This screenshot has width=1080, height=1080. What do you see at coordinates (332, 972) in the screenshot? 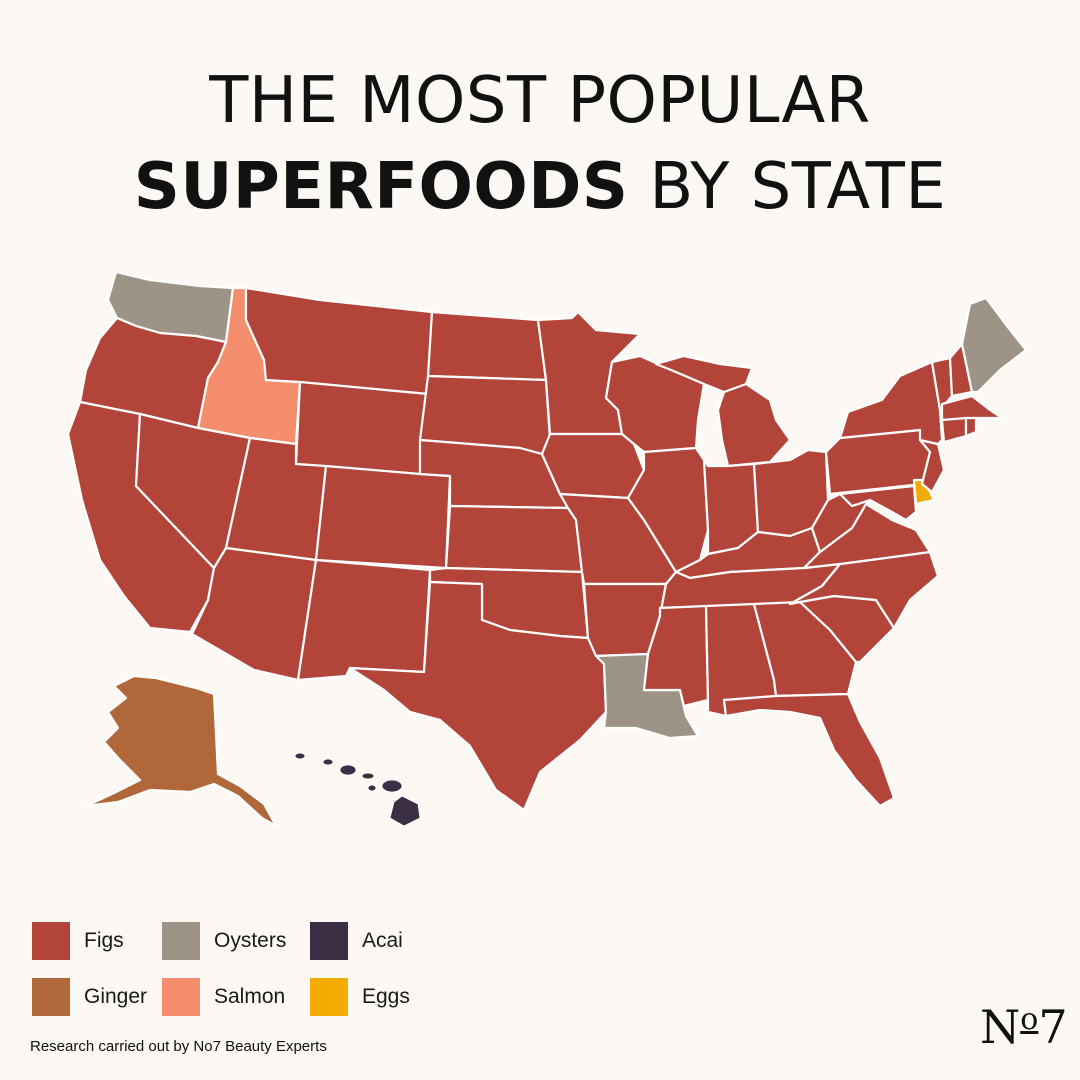
I see `legend: Figs Oysters Acai Ginger Salmon Eggs` at bounding box center [332, 972].